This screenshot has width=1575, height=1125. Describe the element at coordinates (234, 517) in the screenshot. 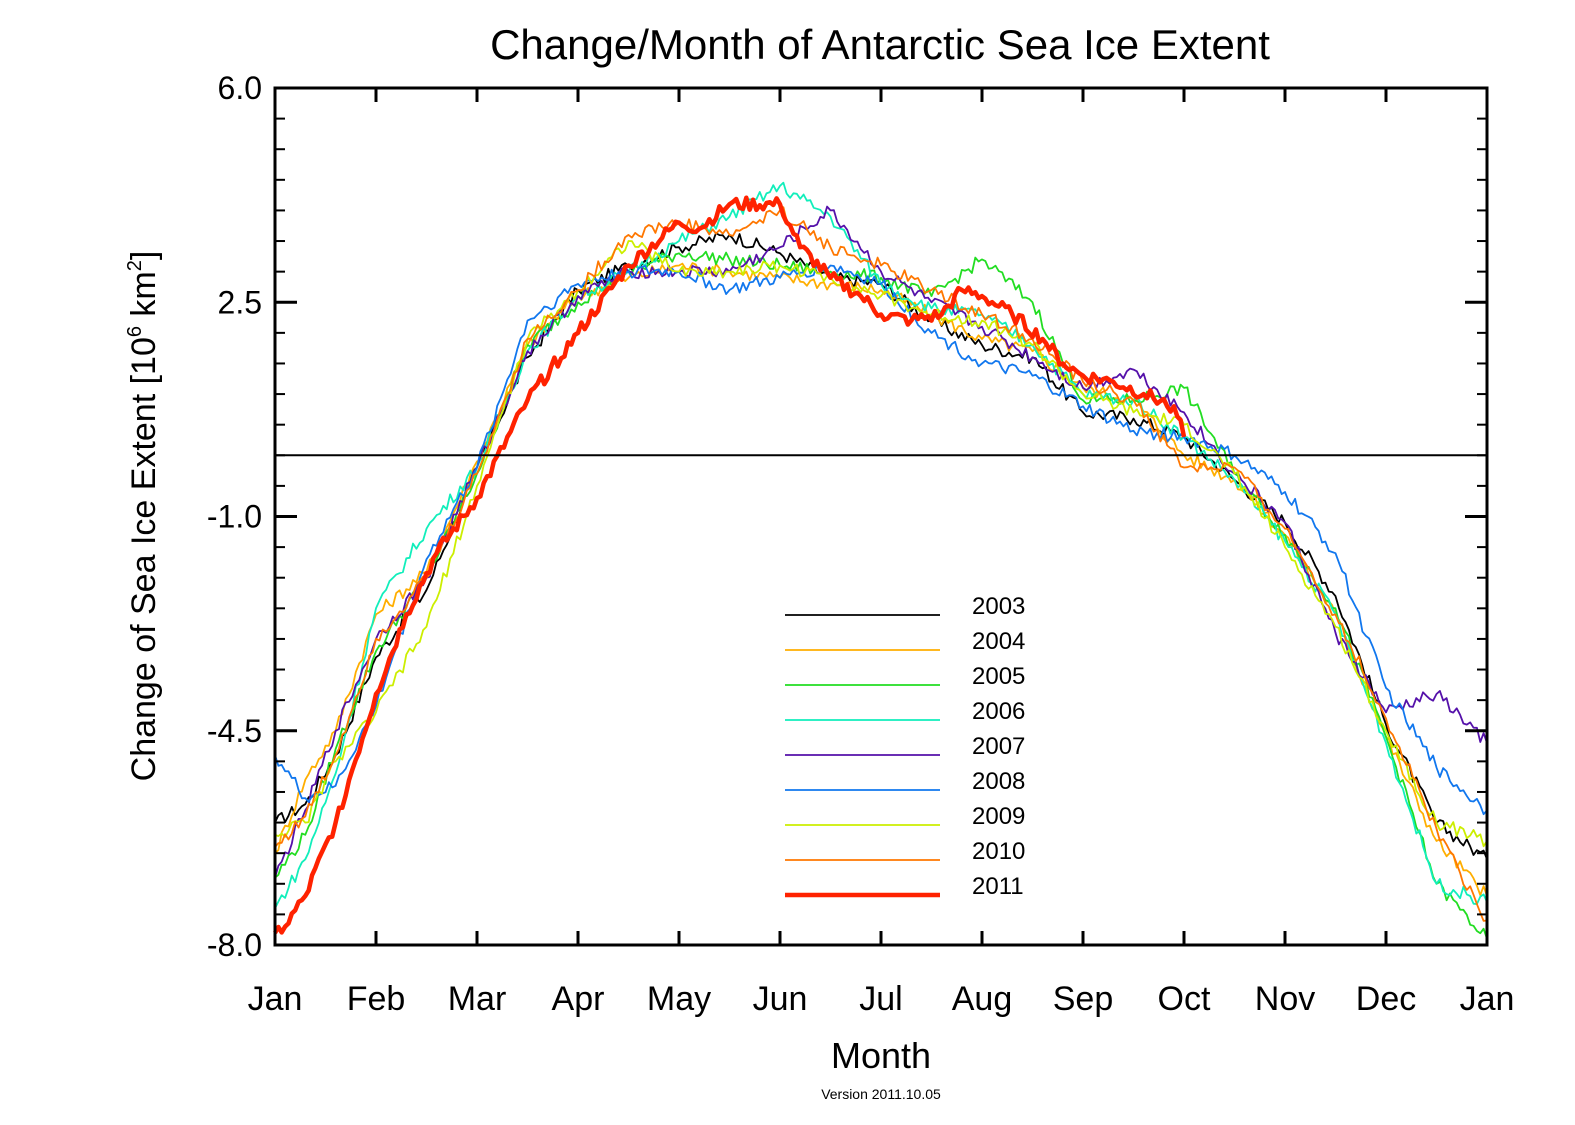

I see `y-tick-label: -1.0` at that location.